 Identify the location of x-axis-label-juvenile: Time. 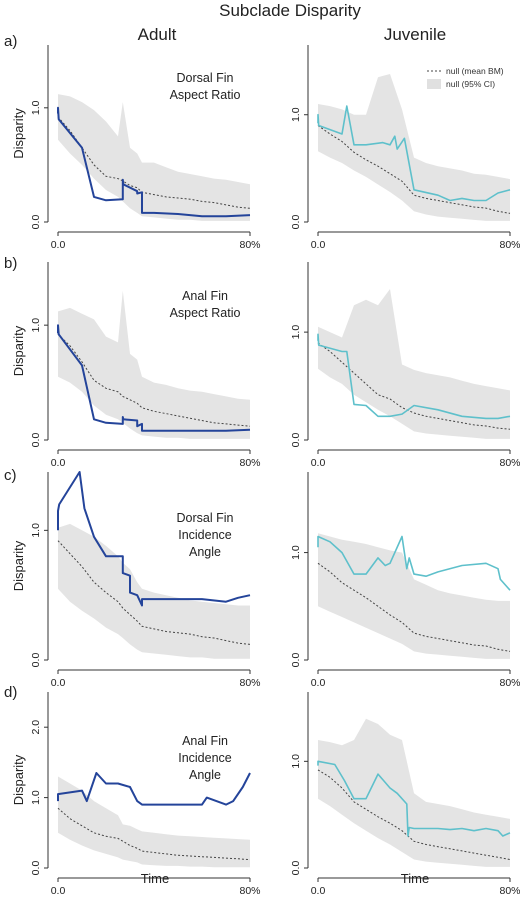
(415, 878).